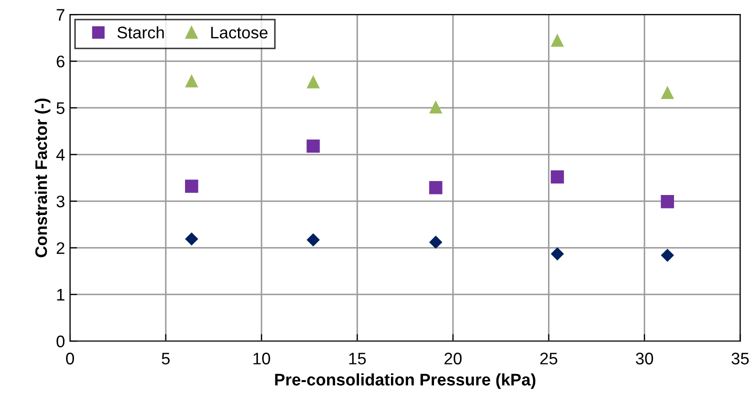 This screenshot has height=416, width=753. I want to click on x-tick-label: 5, so click(166, 358).